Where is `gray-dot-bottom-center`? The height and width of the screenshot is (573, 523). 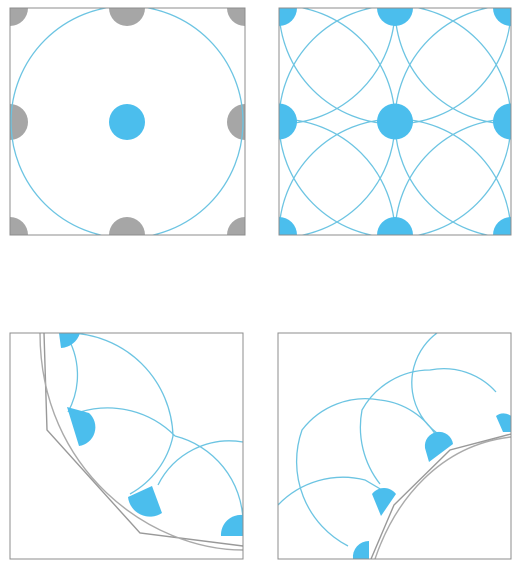 gray-dot-bottom-center is located at coordinates (127, 226).